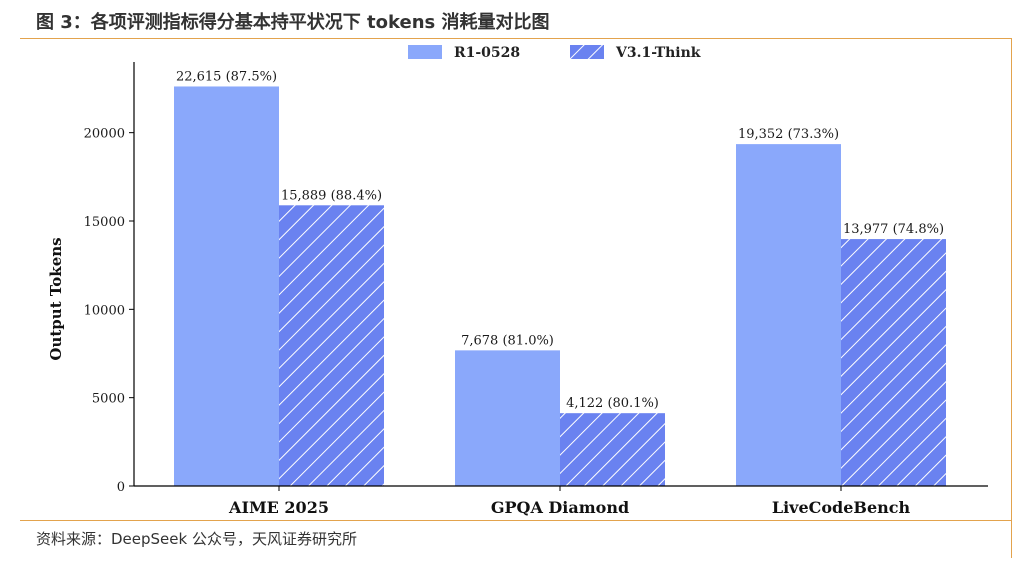 The height and width of the screenshot is (562, 1014). I want to click on data-label: 4,122 (80.1%), so click(612, 403).